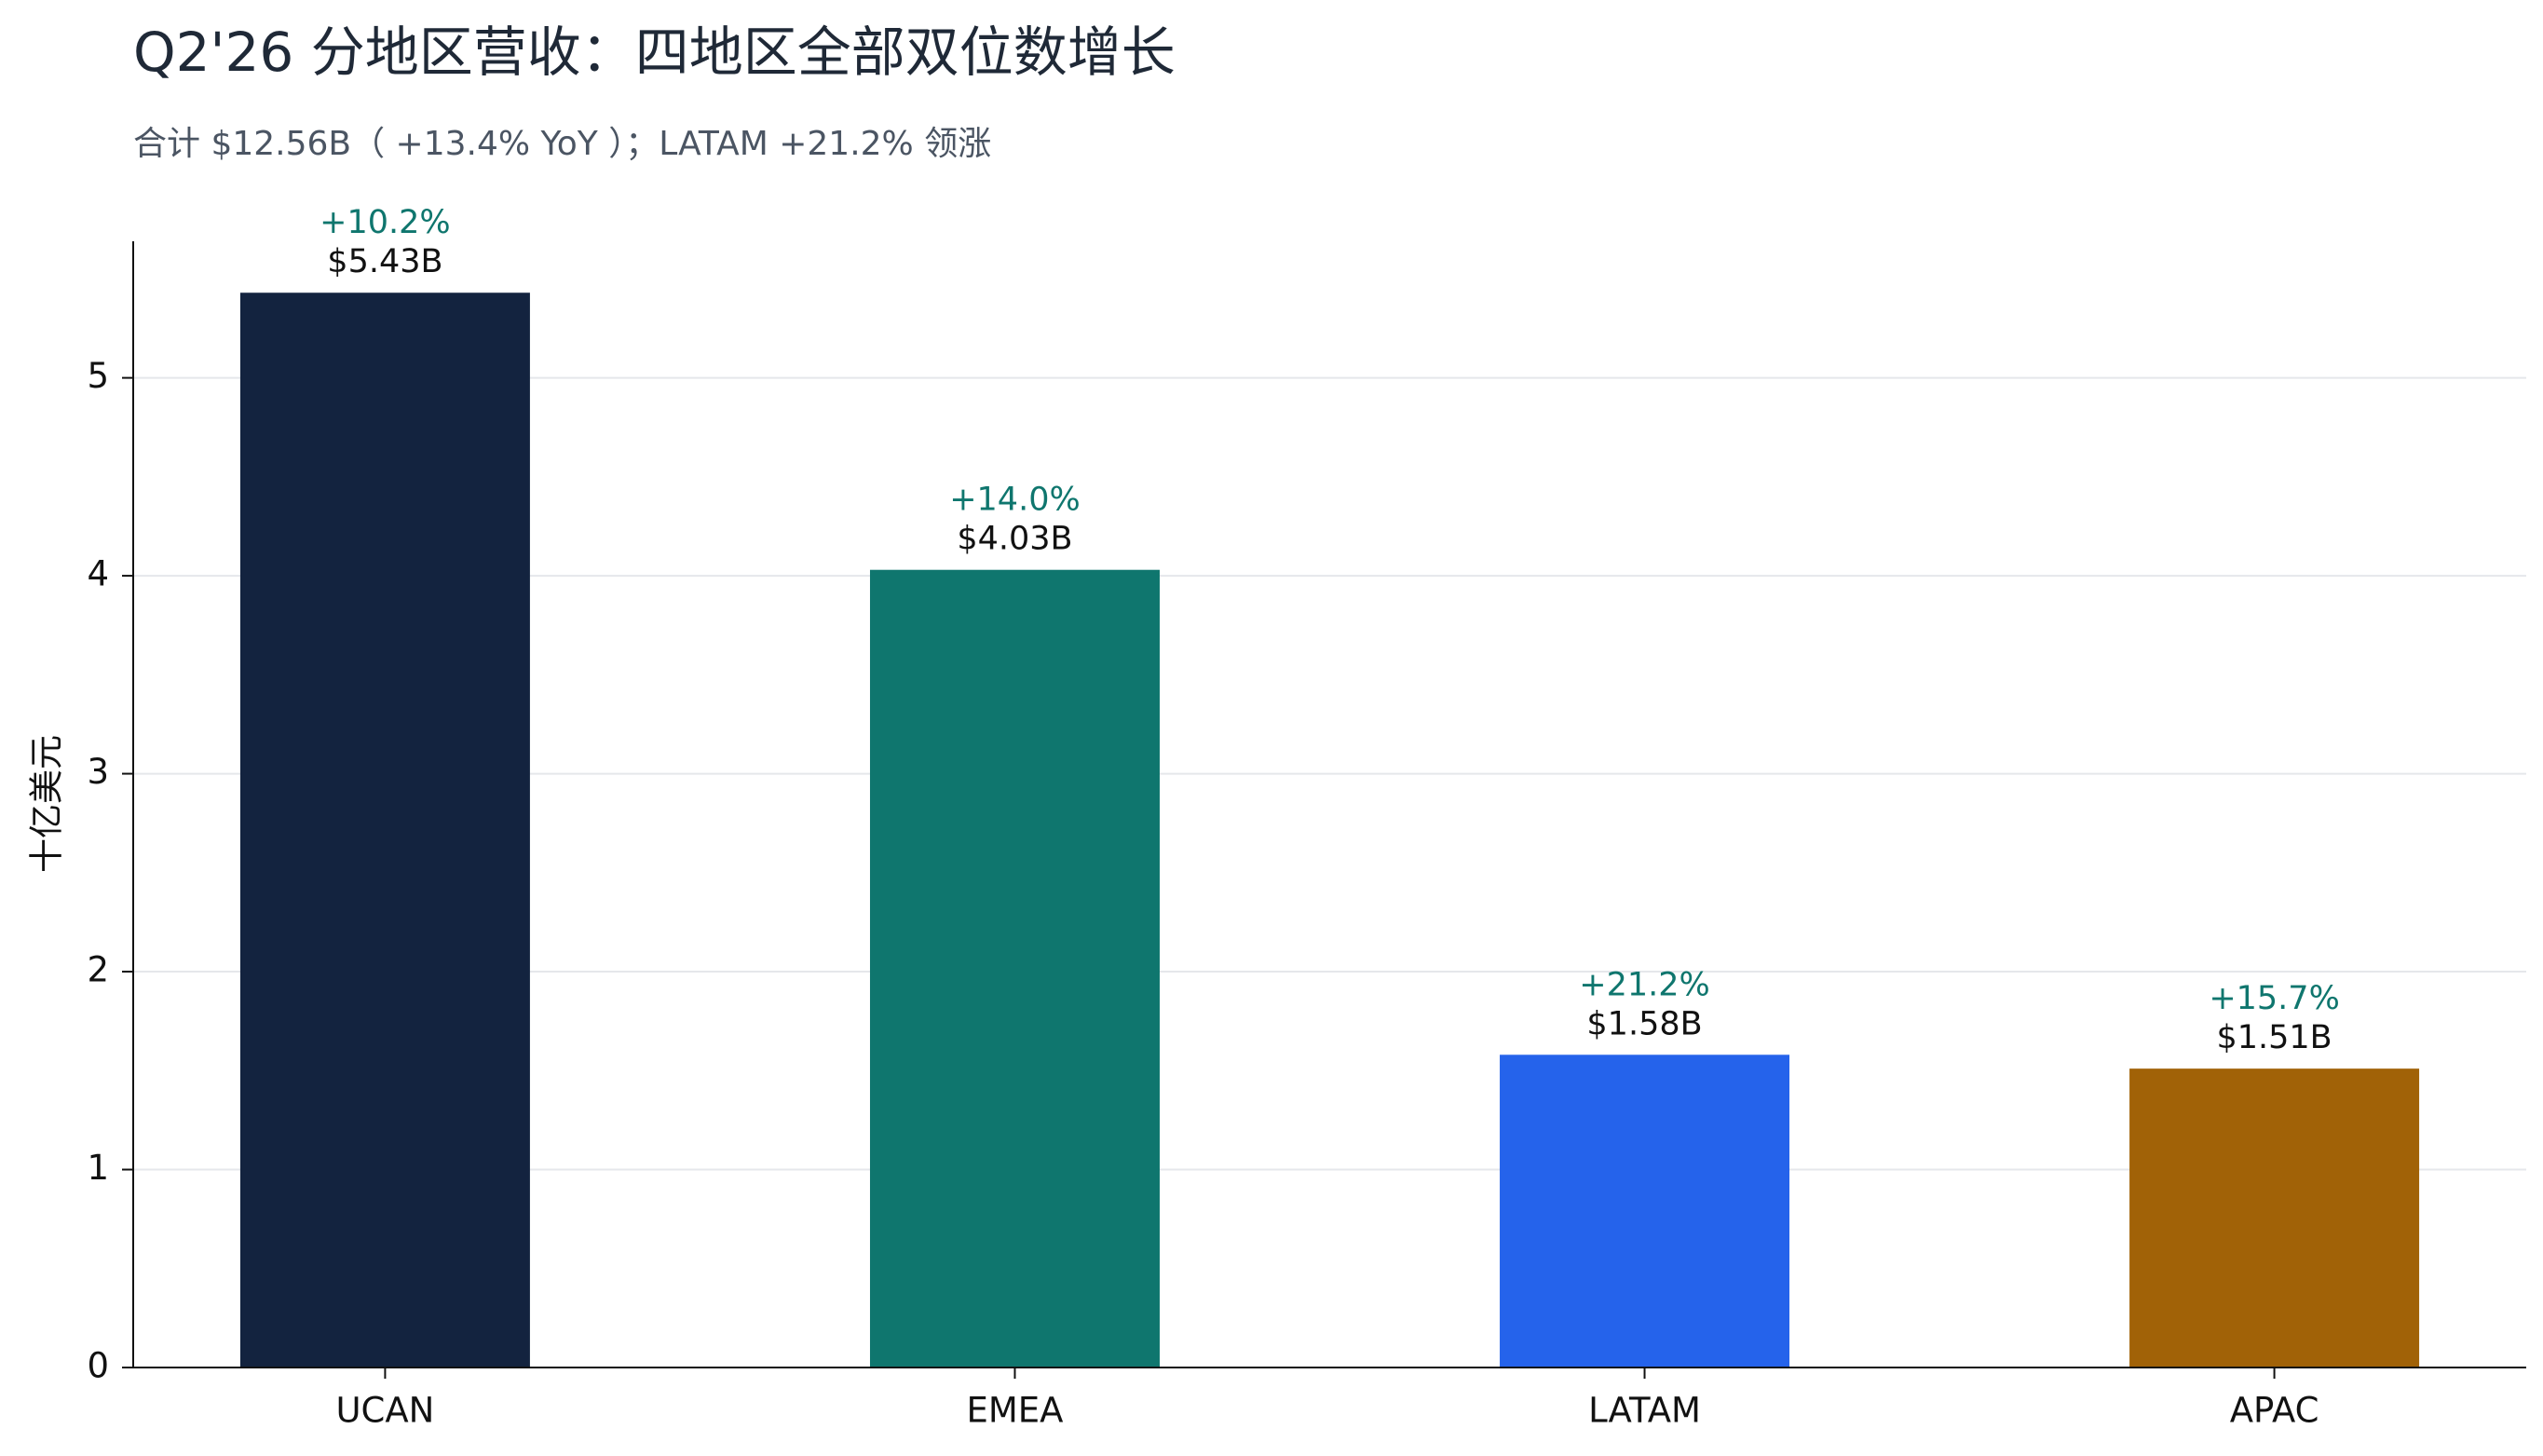 The height and width of the screenshot is (1456, 2543). What do you see at coordinates (1015, 500) in the screenshot?
I see `growth-label: +14.0%` at bounding box center [1015, 500].